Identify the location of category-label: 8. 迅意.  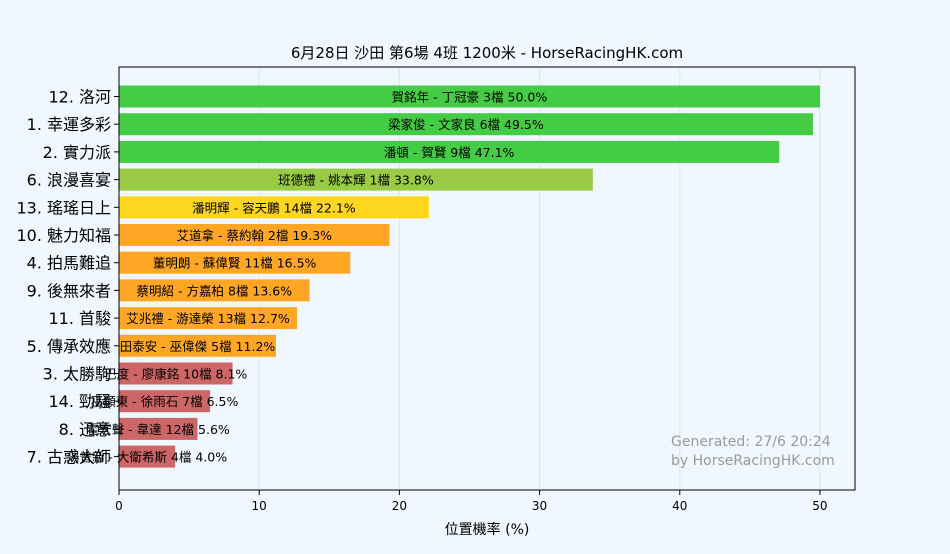
(85, 429).